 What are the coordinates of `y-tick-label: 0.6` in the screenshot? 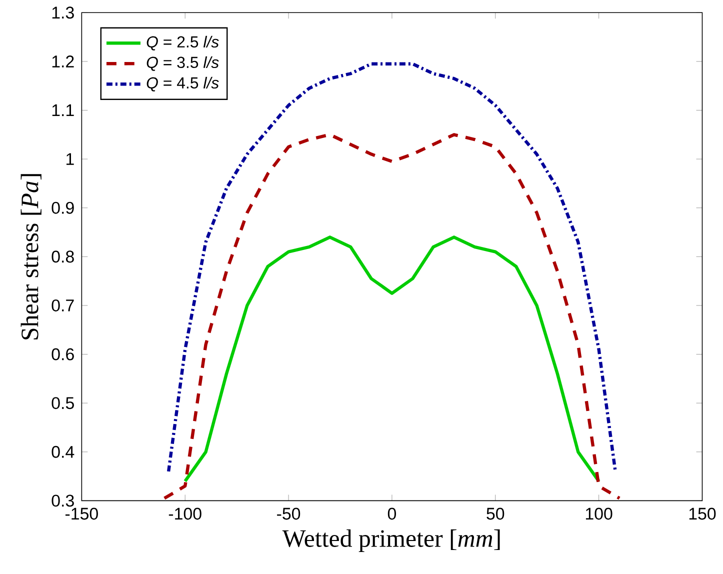 It's located at (63, 354).